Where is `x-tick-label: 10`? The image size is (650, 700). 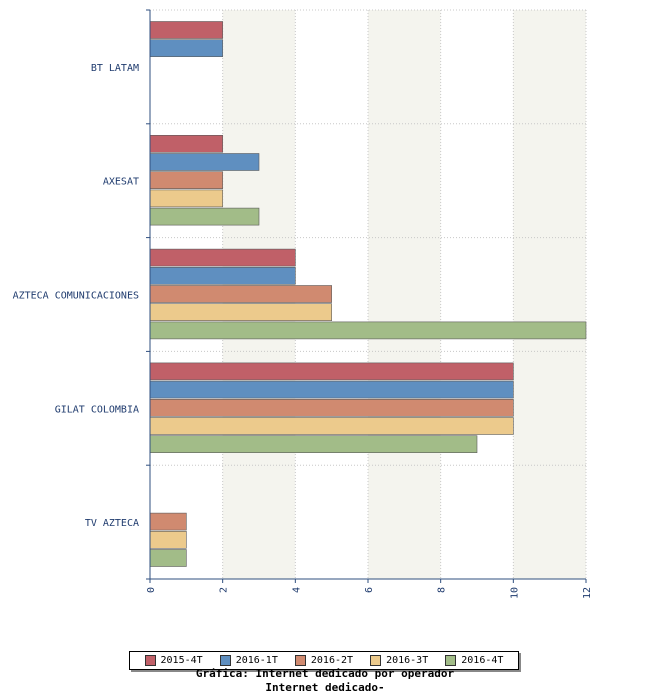
x-tick-label: 10 is located at coordinates (514, 593).